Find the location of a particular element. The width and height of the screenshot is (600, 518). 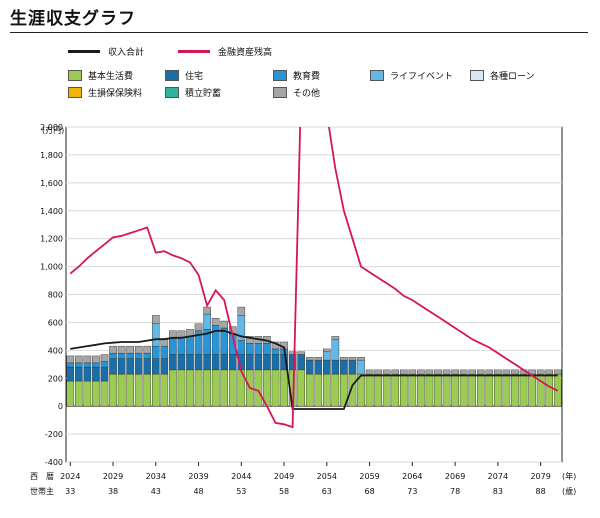

y-tick-label: 200 is located at coordinates (55, 378).